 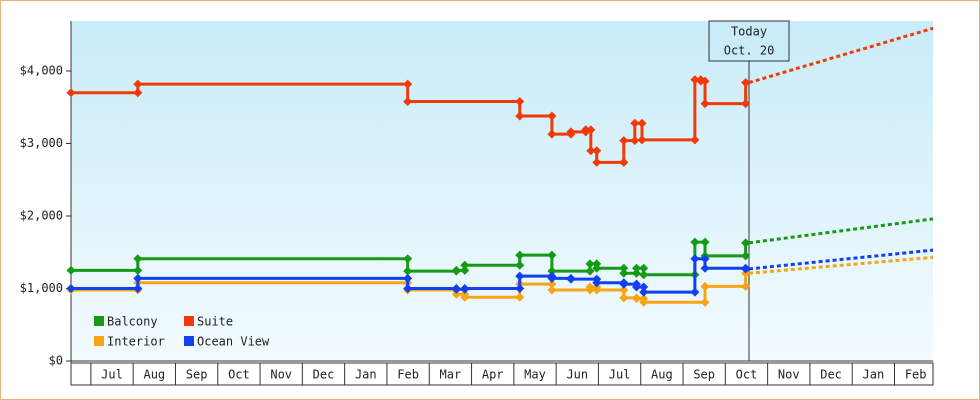 I want to click on legend-label: Suite, so click(x=215, y=322).